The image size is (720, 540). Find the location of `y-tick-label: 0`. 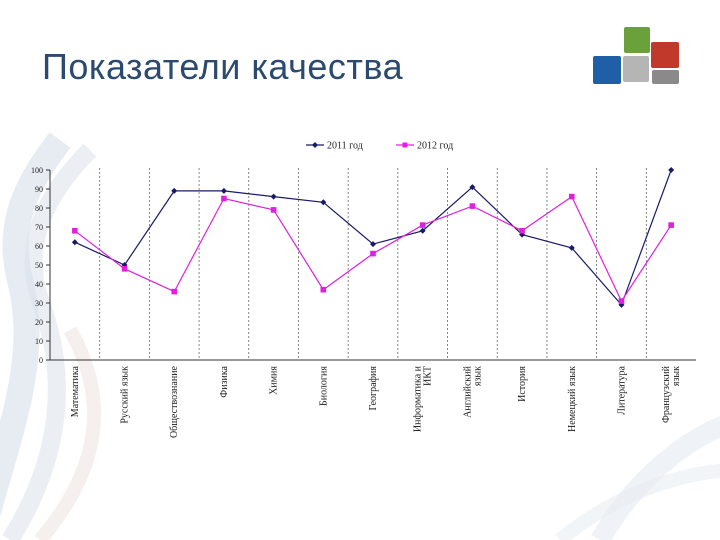

y-tick-label: 0 is located at coordinates (41, 360).